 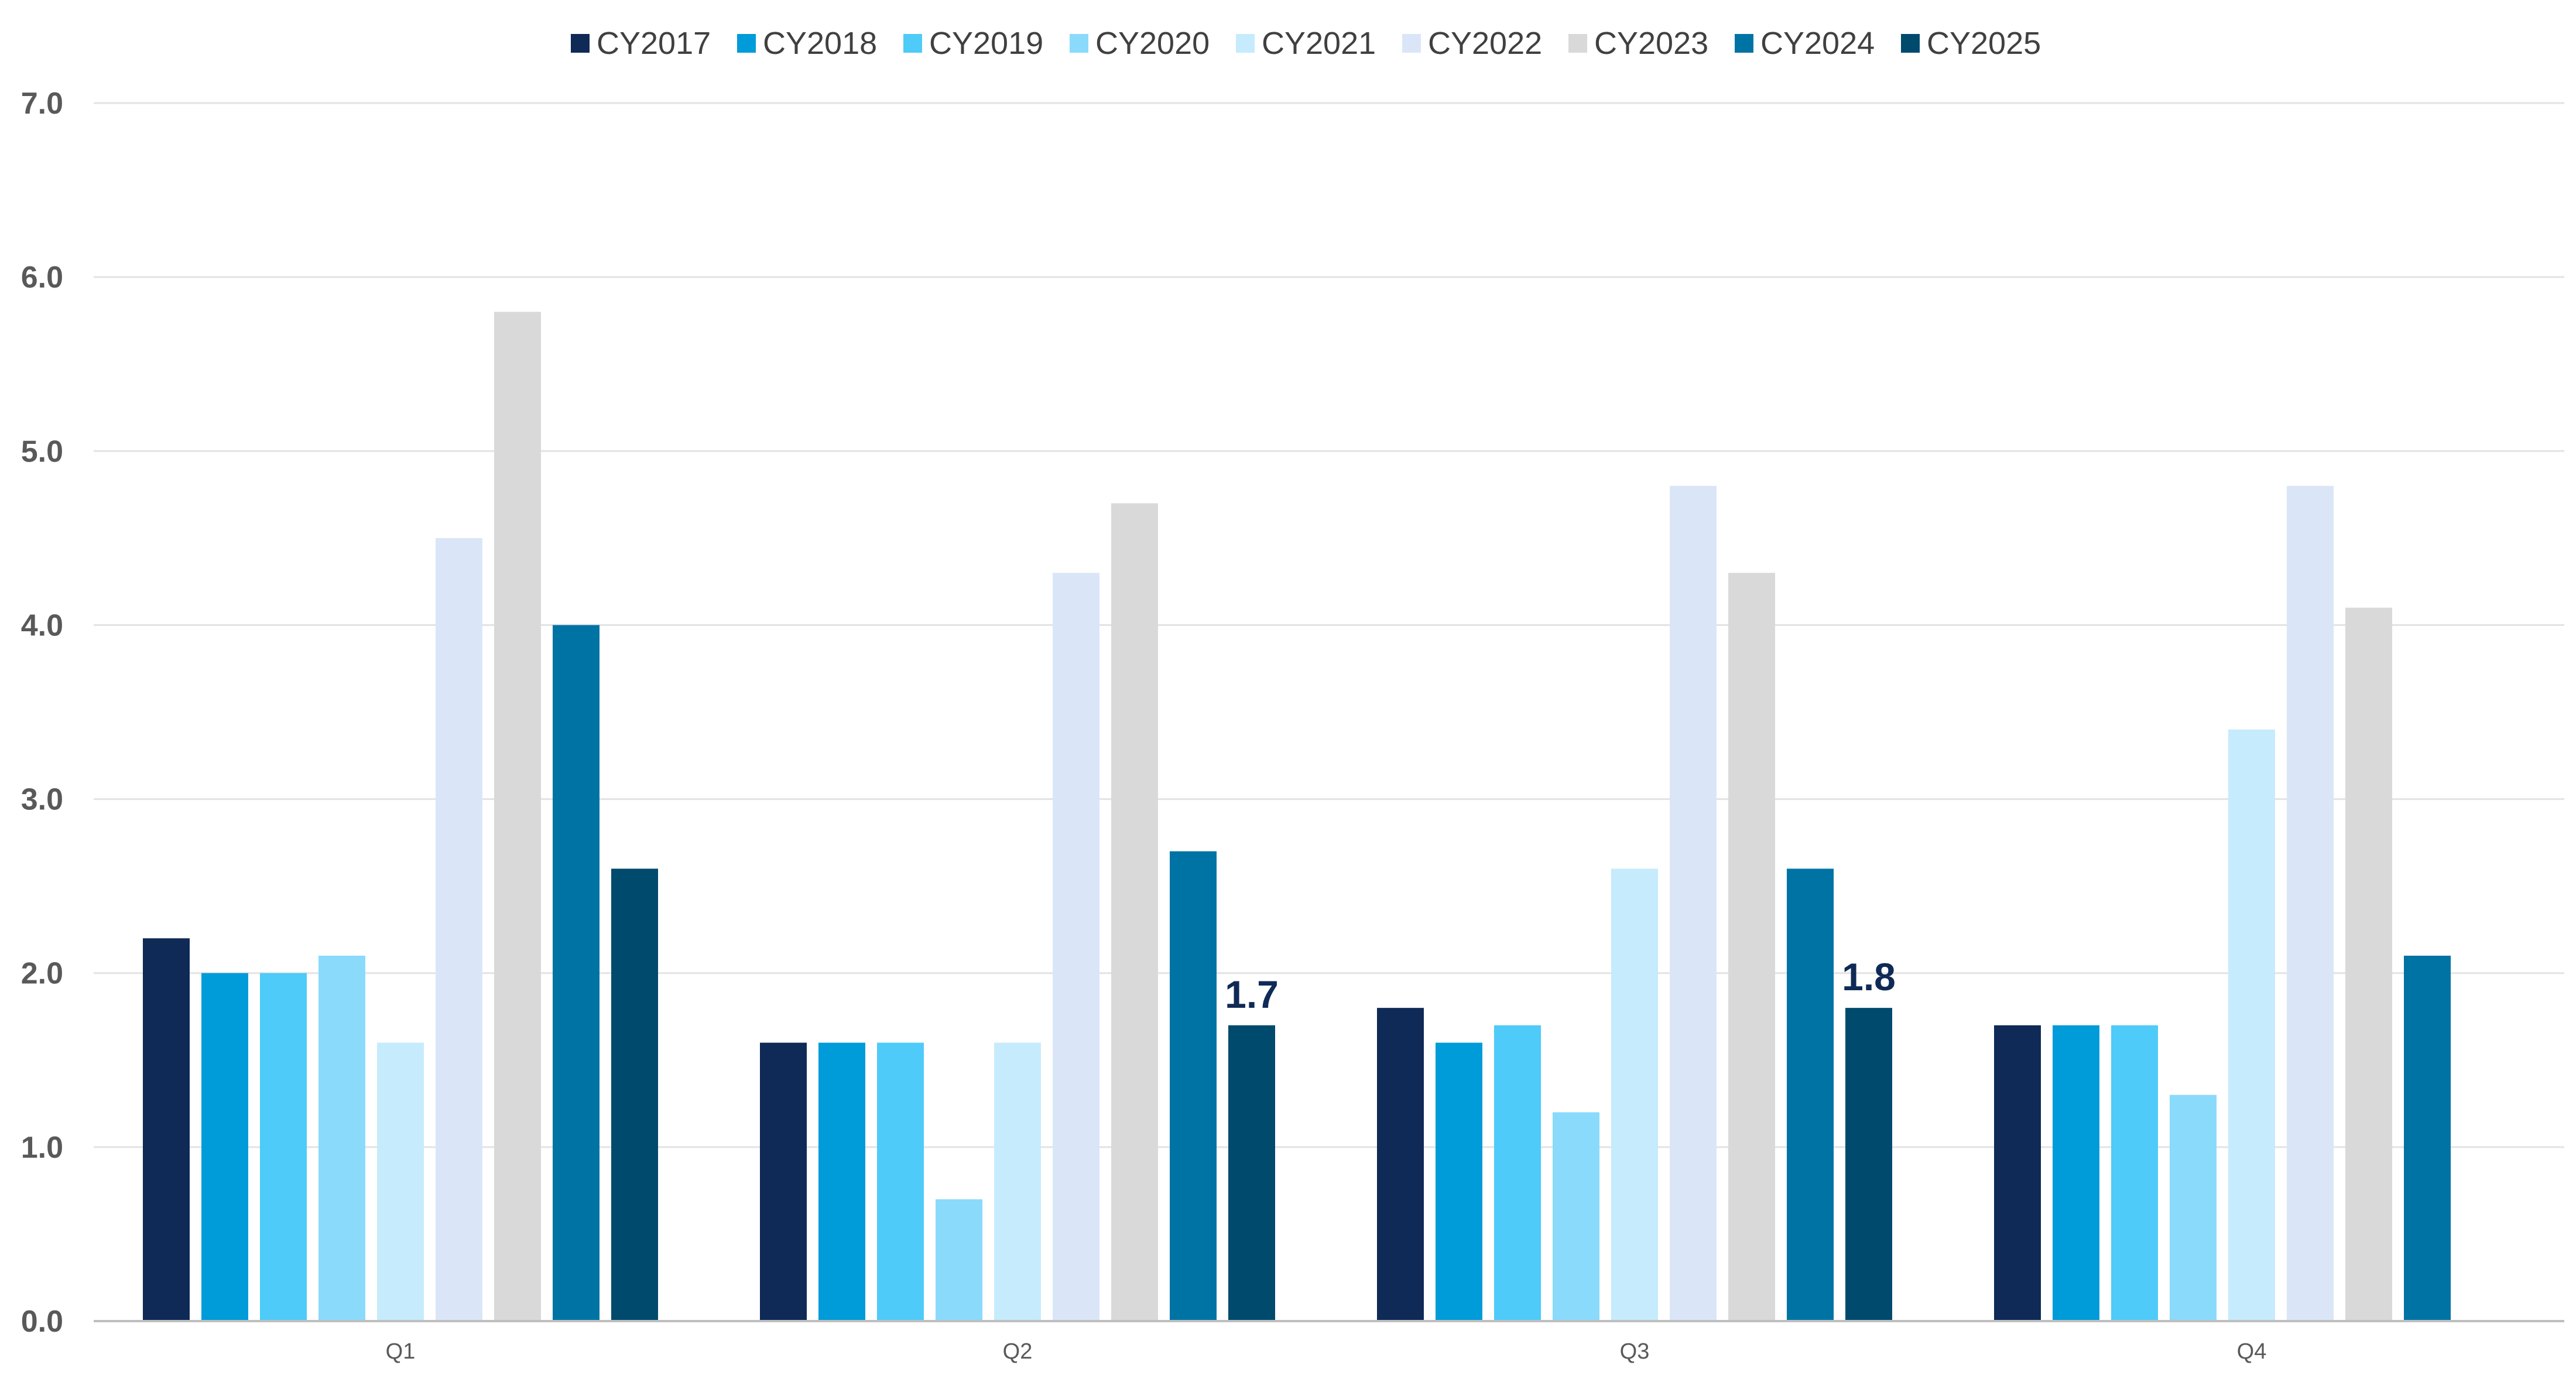 I want to click on legend-label-cy2022: CY2022, so click(x=1485, y=43).